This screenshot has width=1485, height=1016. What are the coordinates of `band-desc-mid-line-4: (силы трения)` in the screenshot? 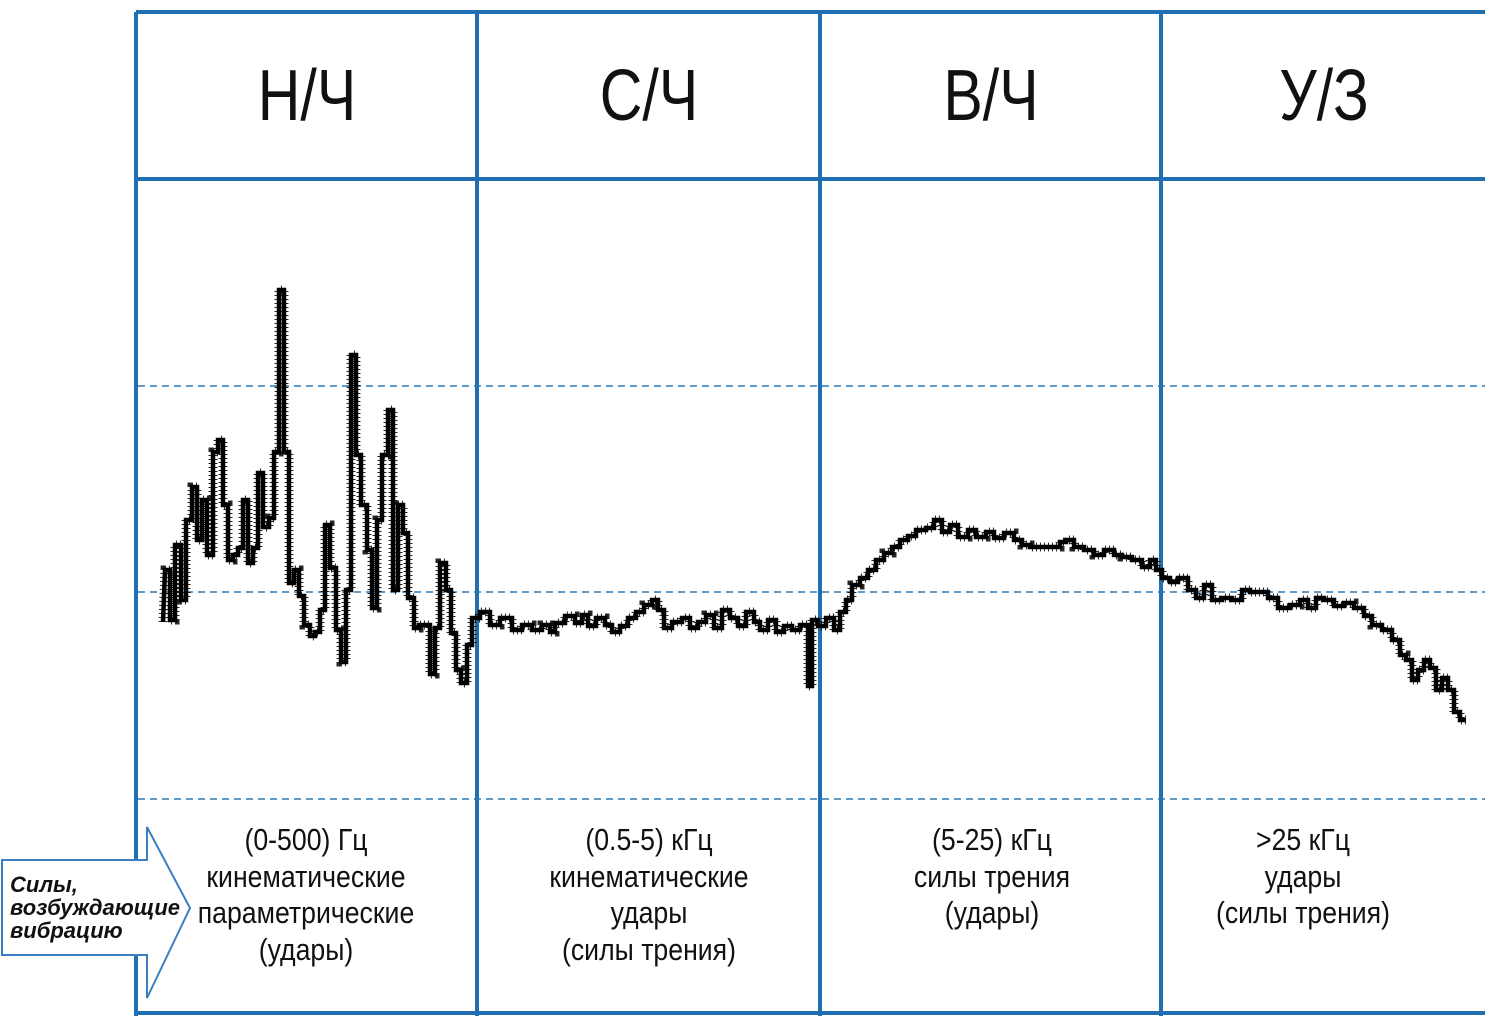 It's located at (649, 949).